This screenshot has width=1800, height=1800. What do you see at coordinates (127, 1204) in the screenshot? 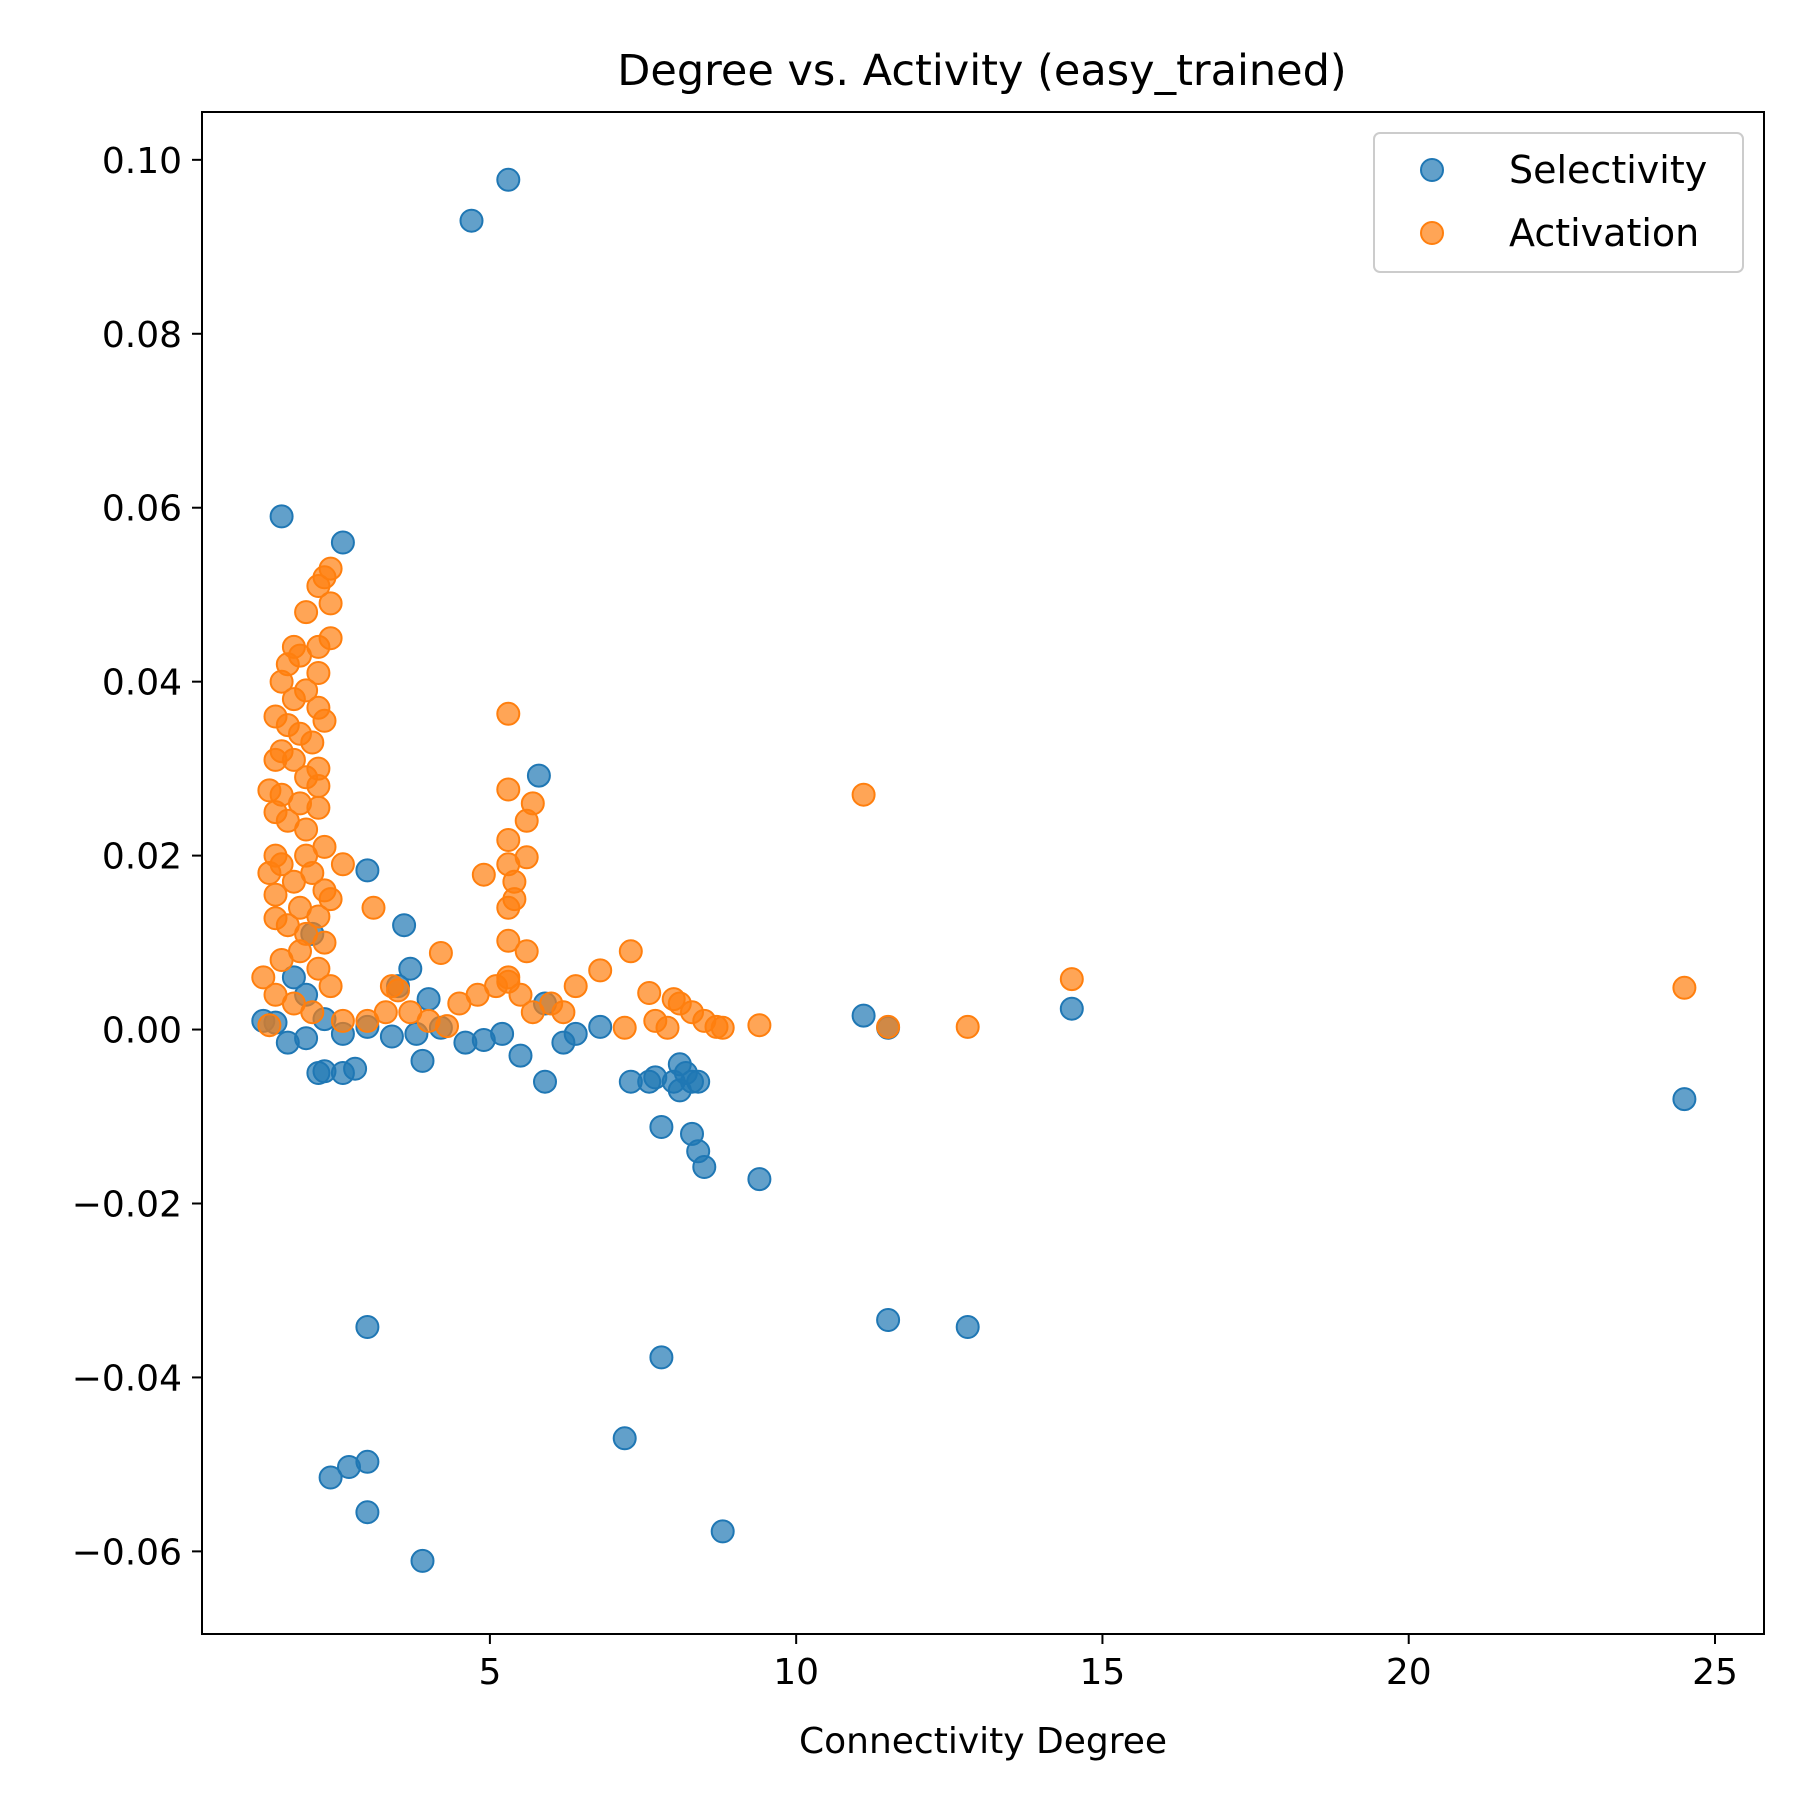
I see `y-tick-label: −0.02` at bounding box center [127, 1204].